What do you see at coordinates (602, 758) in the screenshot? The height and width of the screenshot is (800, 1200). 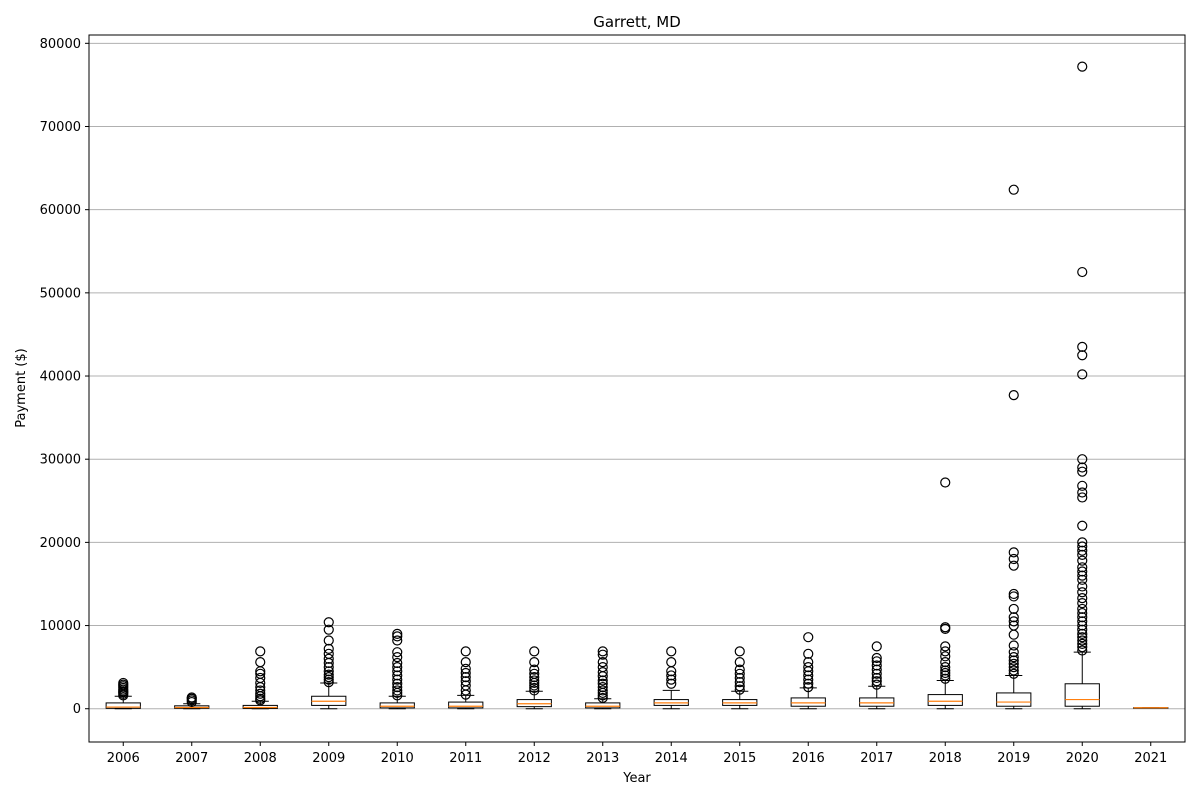 I see `x-tick-label: 2013` at bounding box center [602, 758].